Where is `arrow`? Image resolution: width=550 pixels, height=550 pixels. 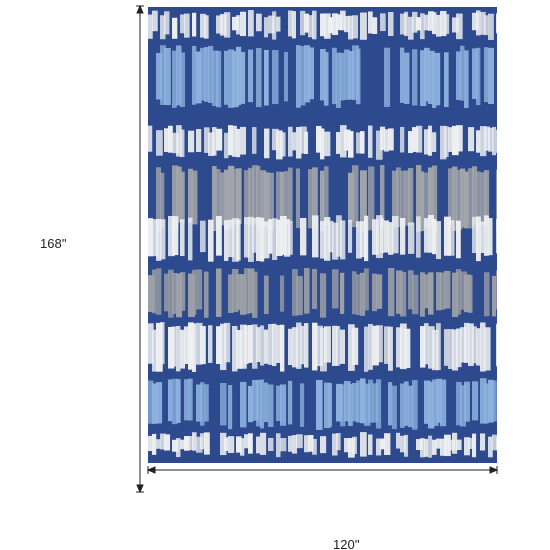 arrow is located at coordinates (494, 470).